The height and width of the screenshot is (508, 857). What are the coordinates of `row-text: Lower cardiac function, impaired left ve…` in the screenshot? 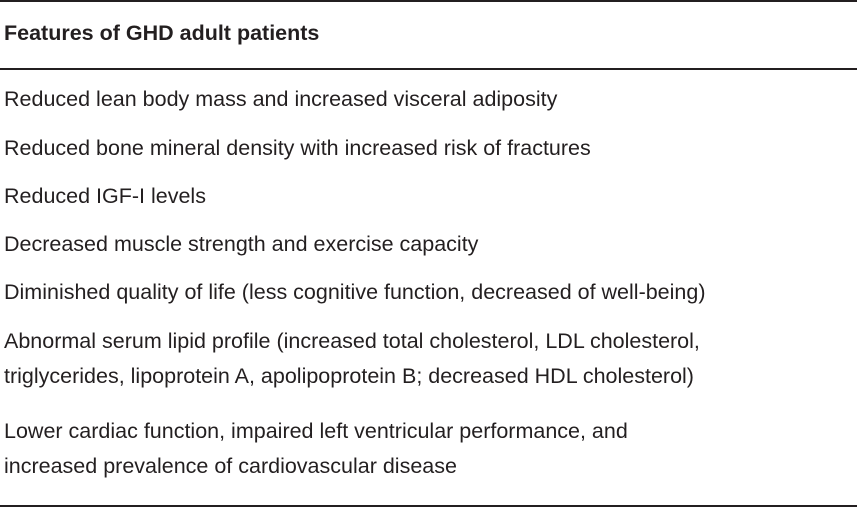 It's located at (316, 431).